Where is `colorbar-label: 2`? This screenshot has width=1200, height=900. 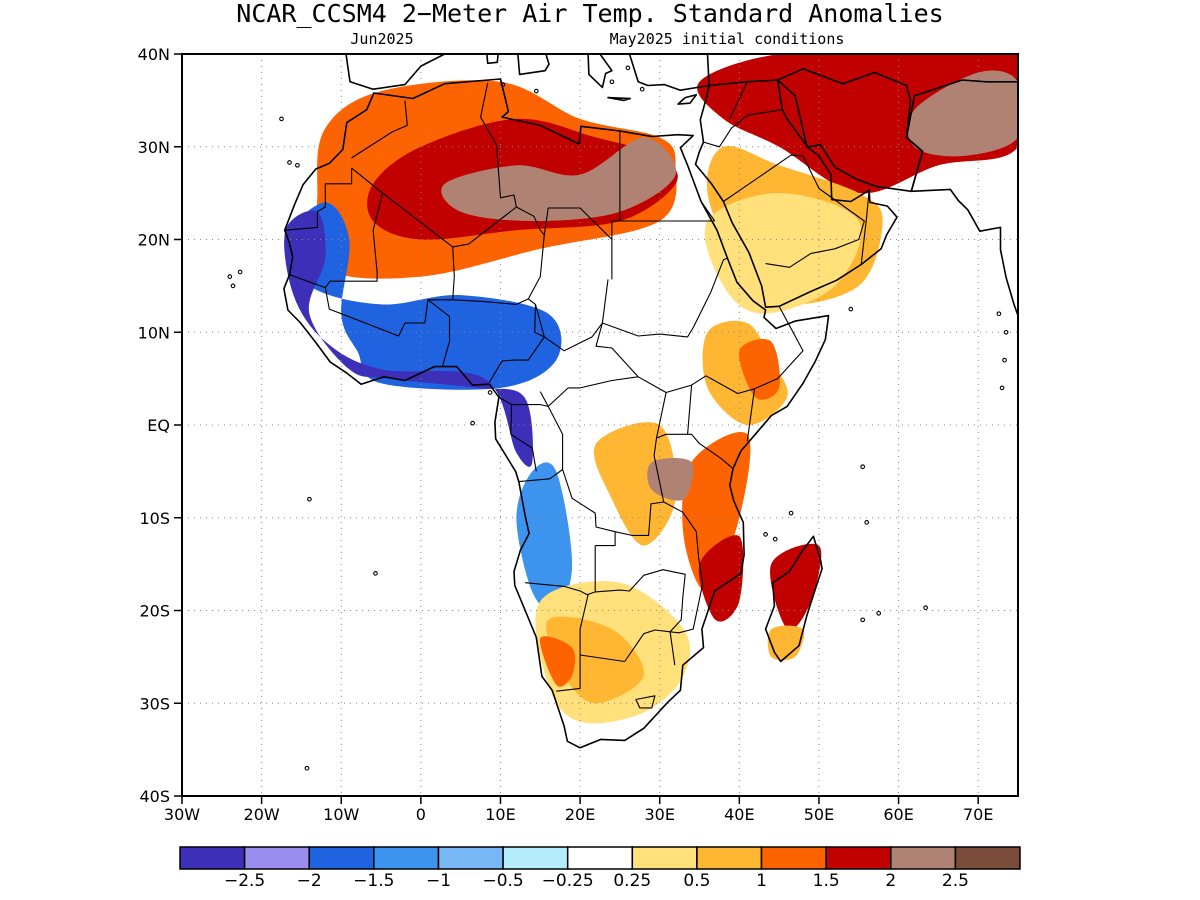
colorbar-label: 2 is located at coordinates (890, 881).